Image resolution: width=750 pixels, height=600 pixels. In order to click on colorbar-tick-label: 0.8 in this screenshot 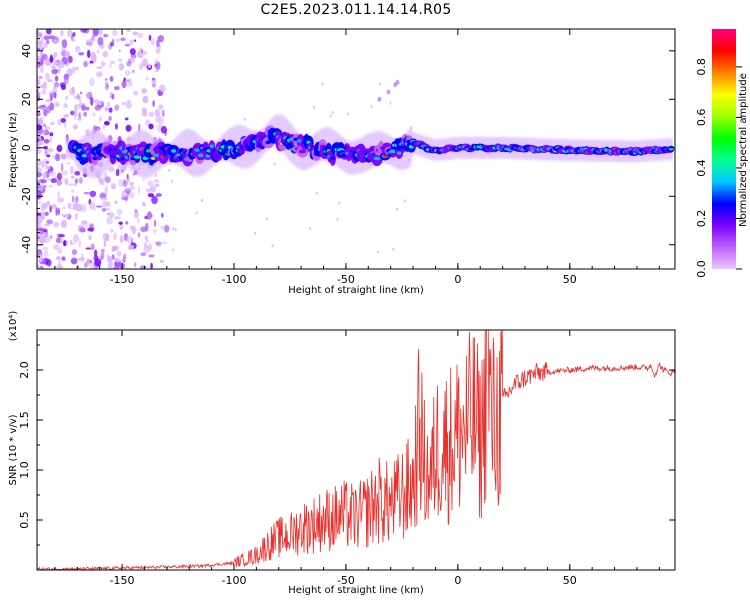, I will do `click(701, 67)`.